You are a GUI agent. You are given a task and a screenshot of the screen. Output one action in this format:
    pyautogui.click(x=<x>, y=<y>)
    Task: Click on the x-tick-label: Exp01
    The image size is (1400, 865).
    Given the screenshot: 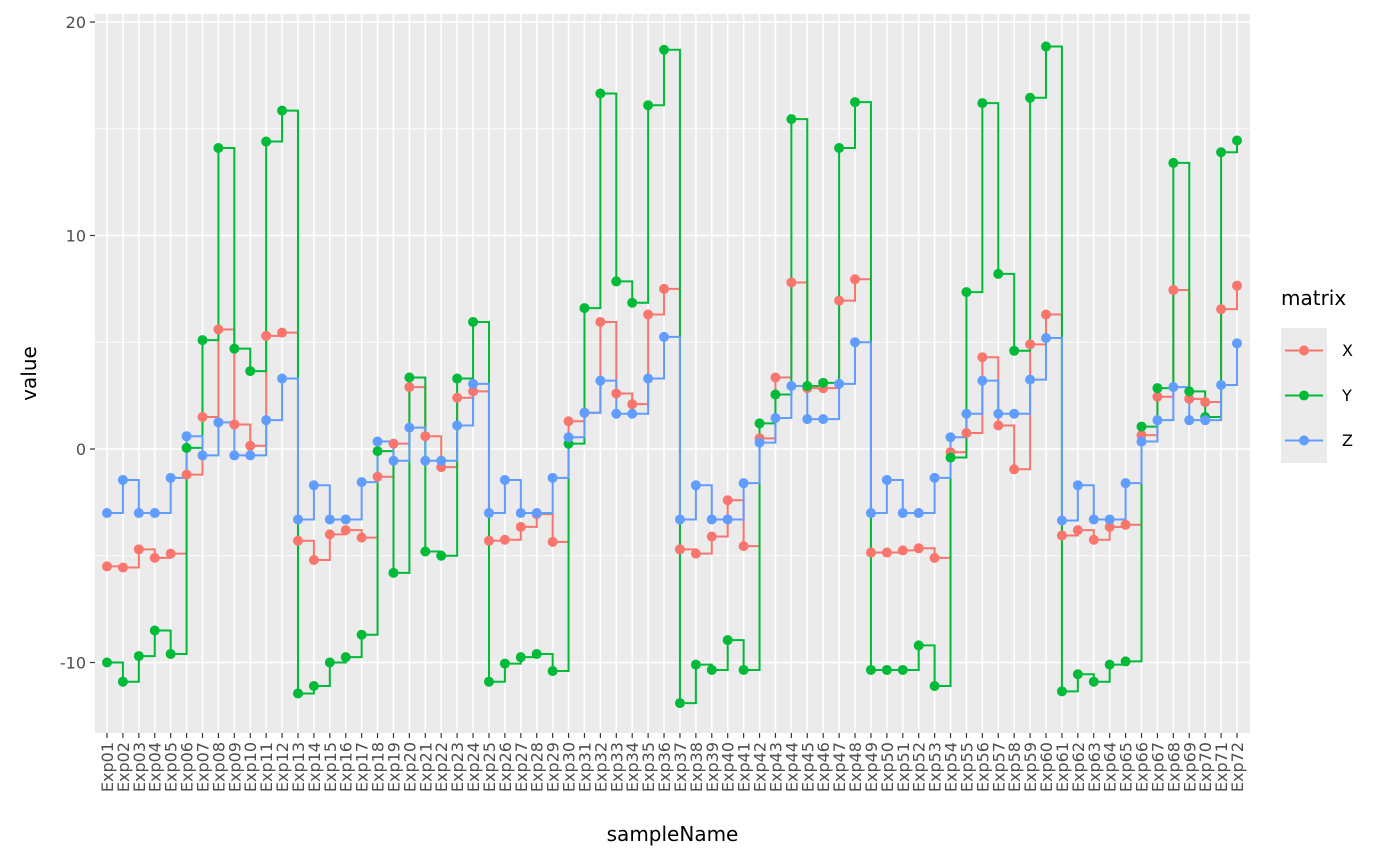 What is the action you would take?
    pyautogui.click(x=107, y=767)
    